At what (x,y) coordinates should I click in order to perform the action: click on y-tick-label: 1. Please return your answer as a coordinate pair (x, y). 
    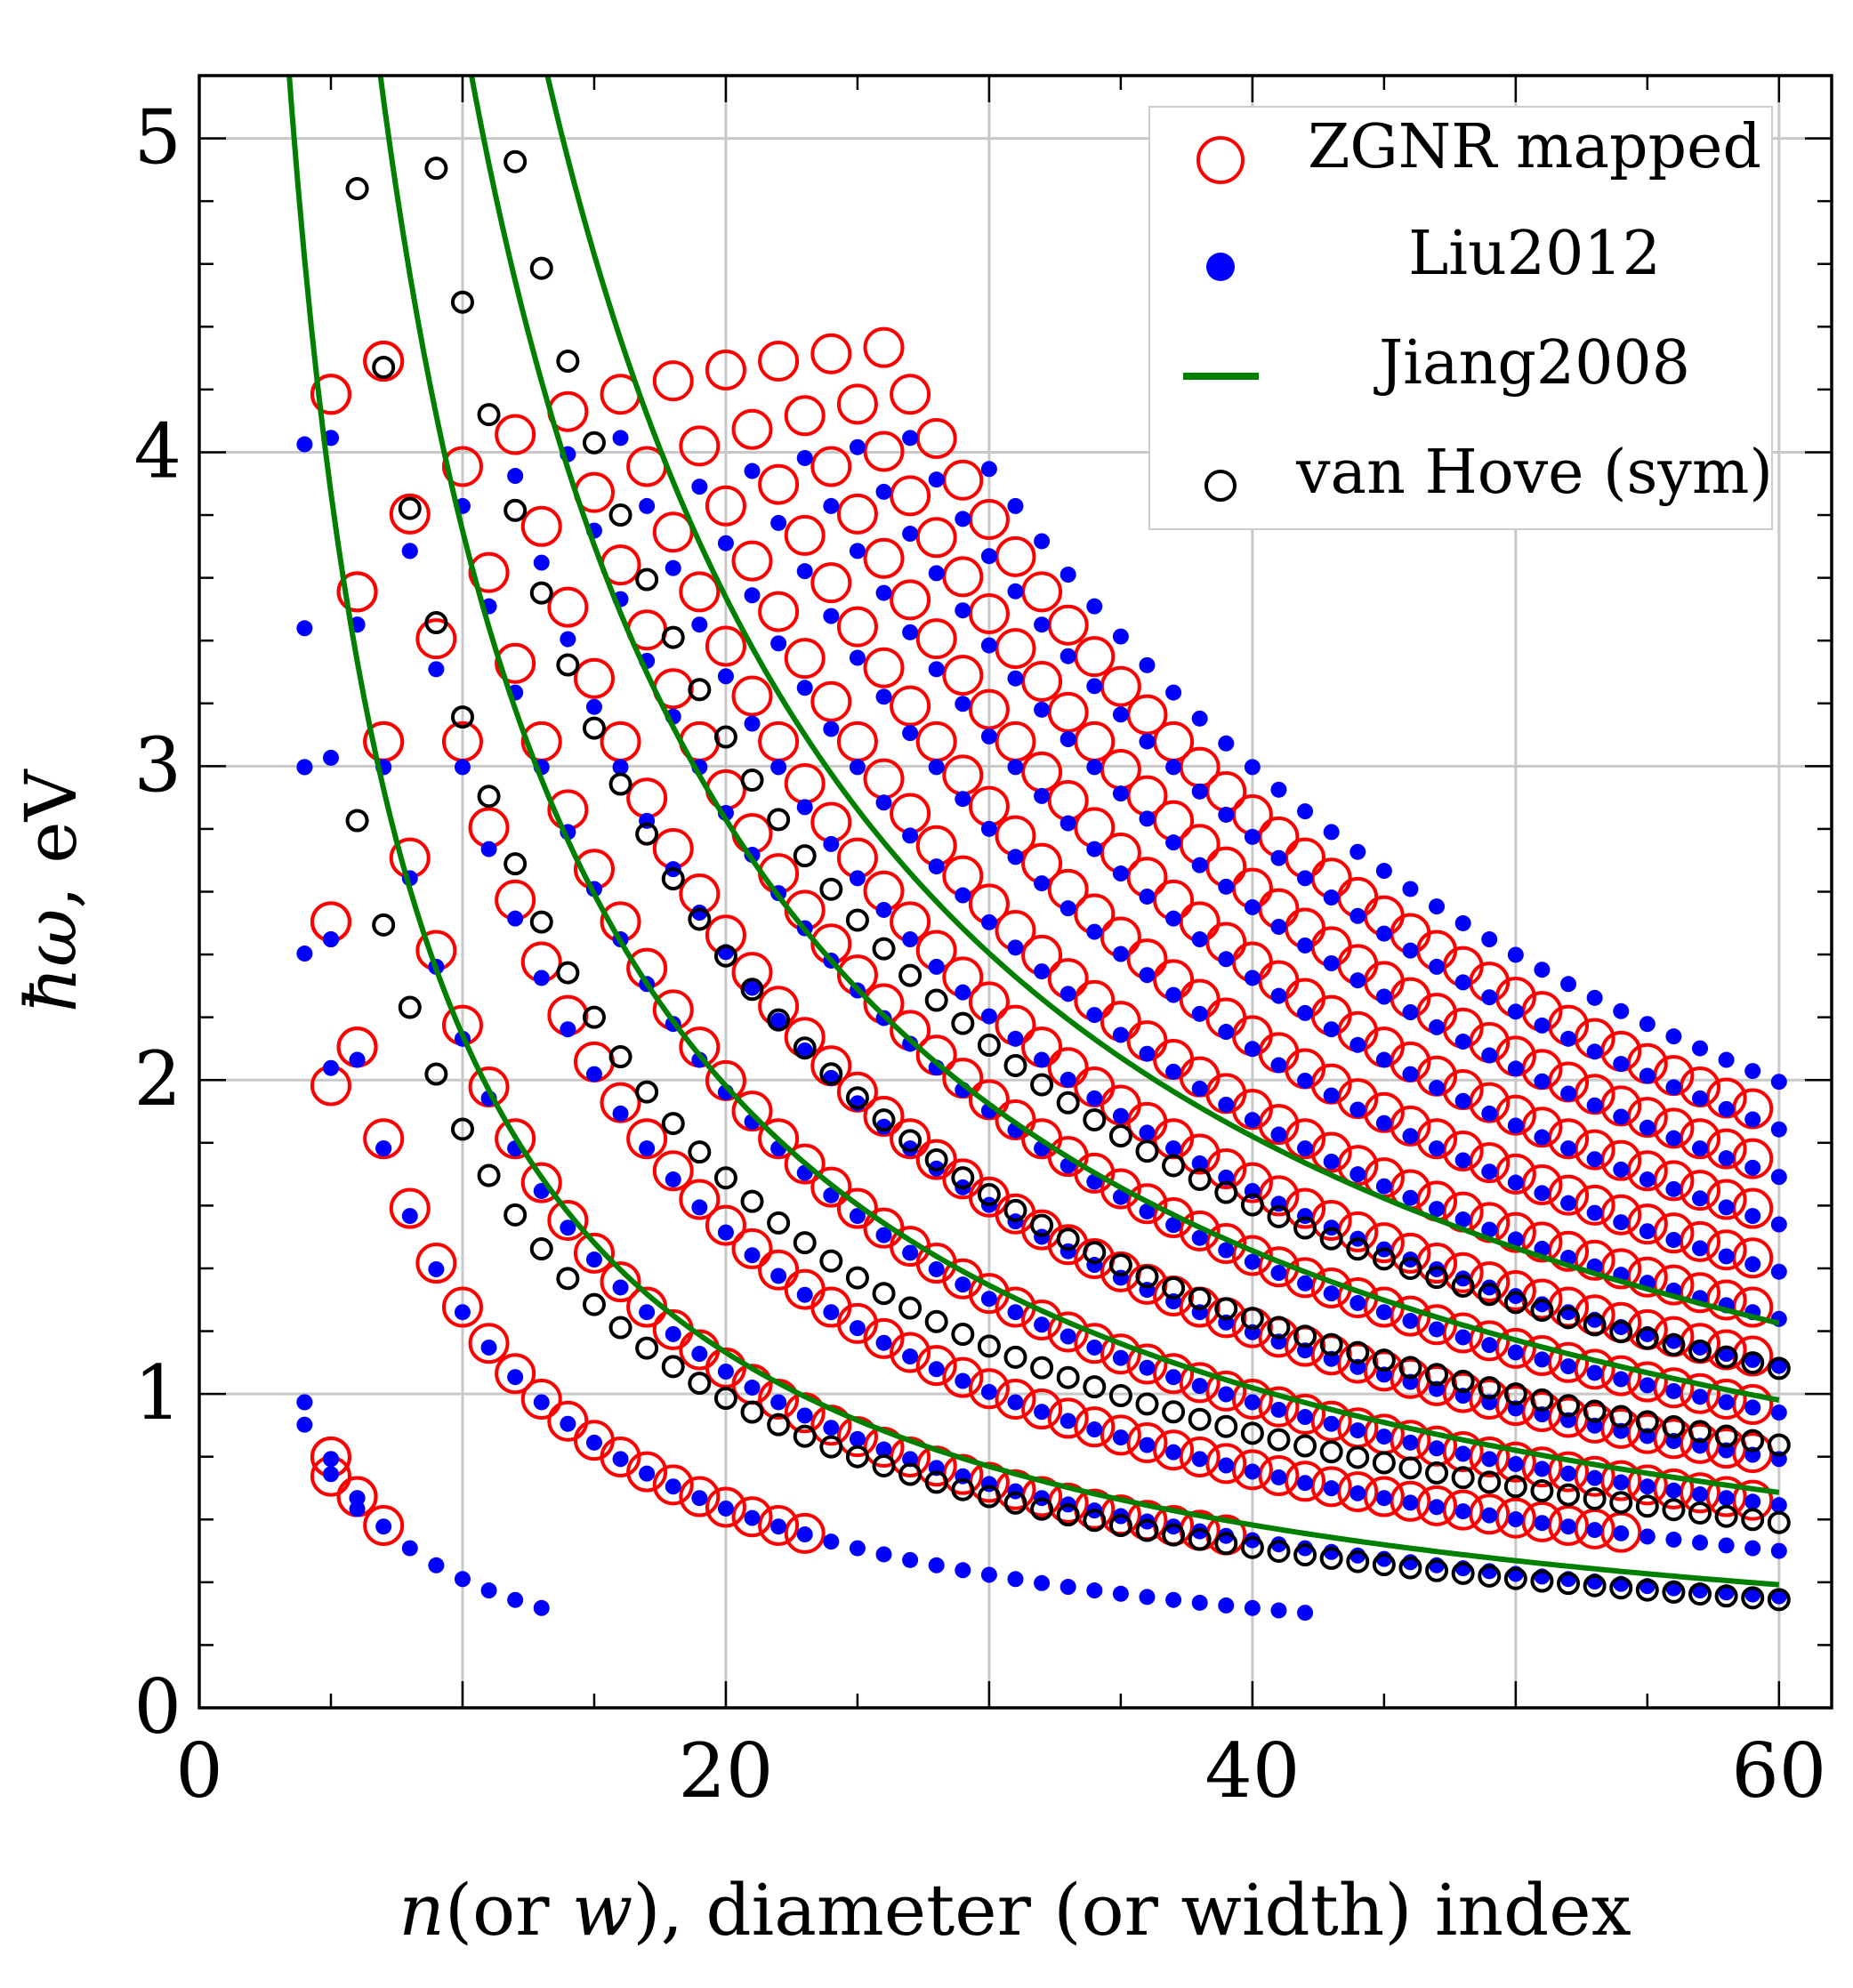
    Looking at the image, I should click on (157, 1393).